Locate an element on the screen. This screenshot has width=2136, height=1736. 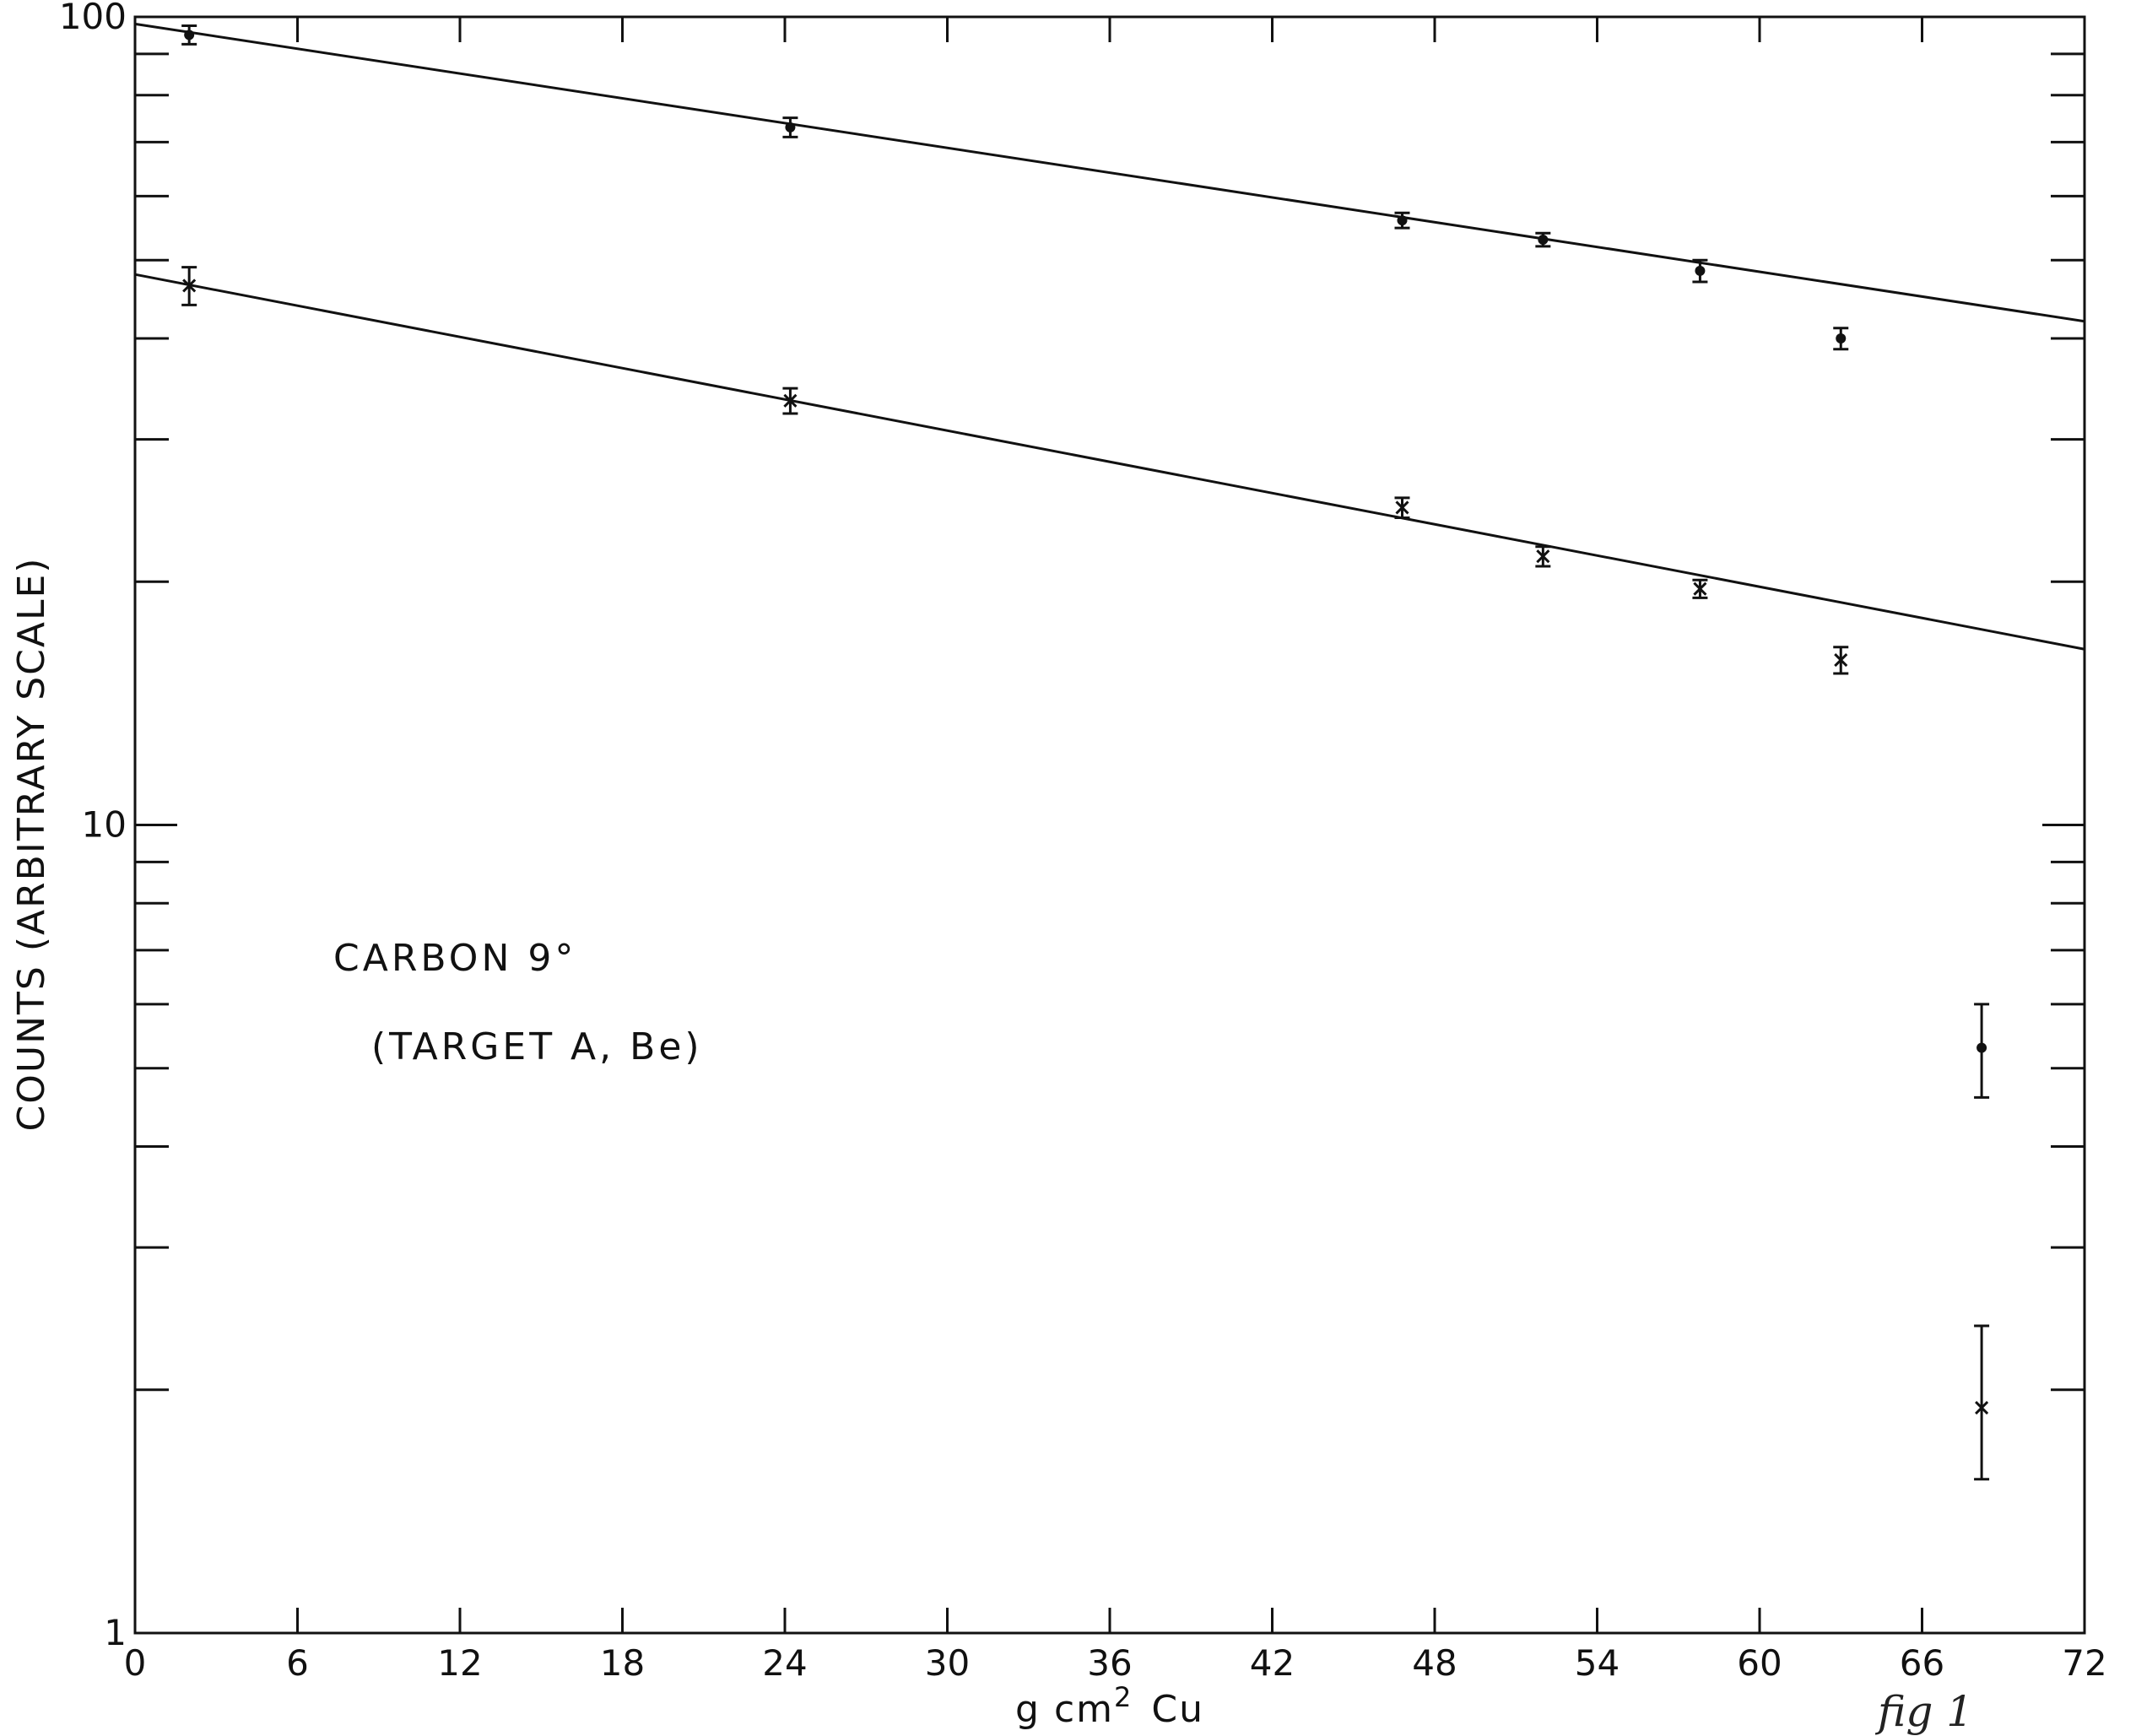
y-tick-labels: 1 10 100 is located at coordinates (93, 826).